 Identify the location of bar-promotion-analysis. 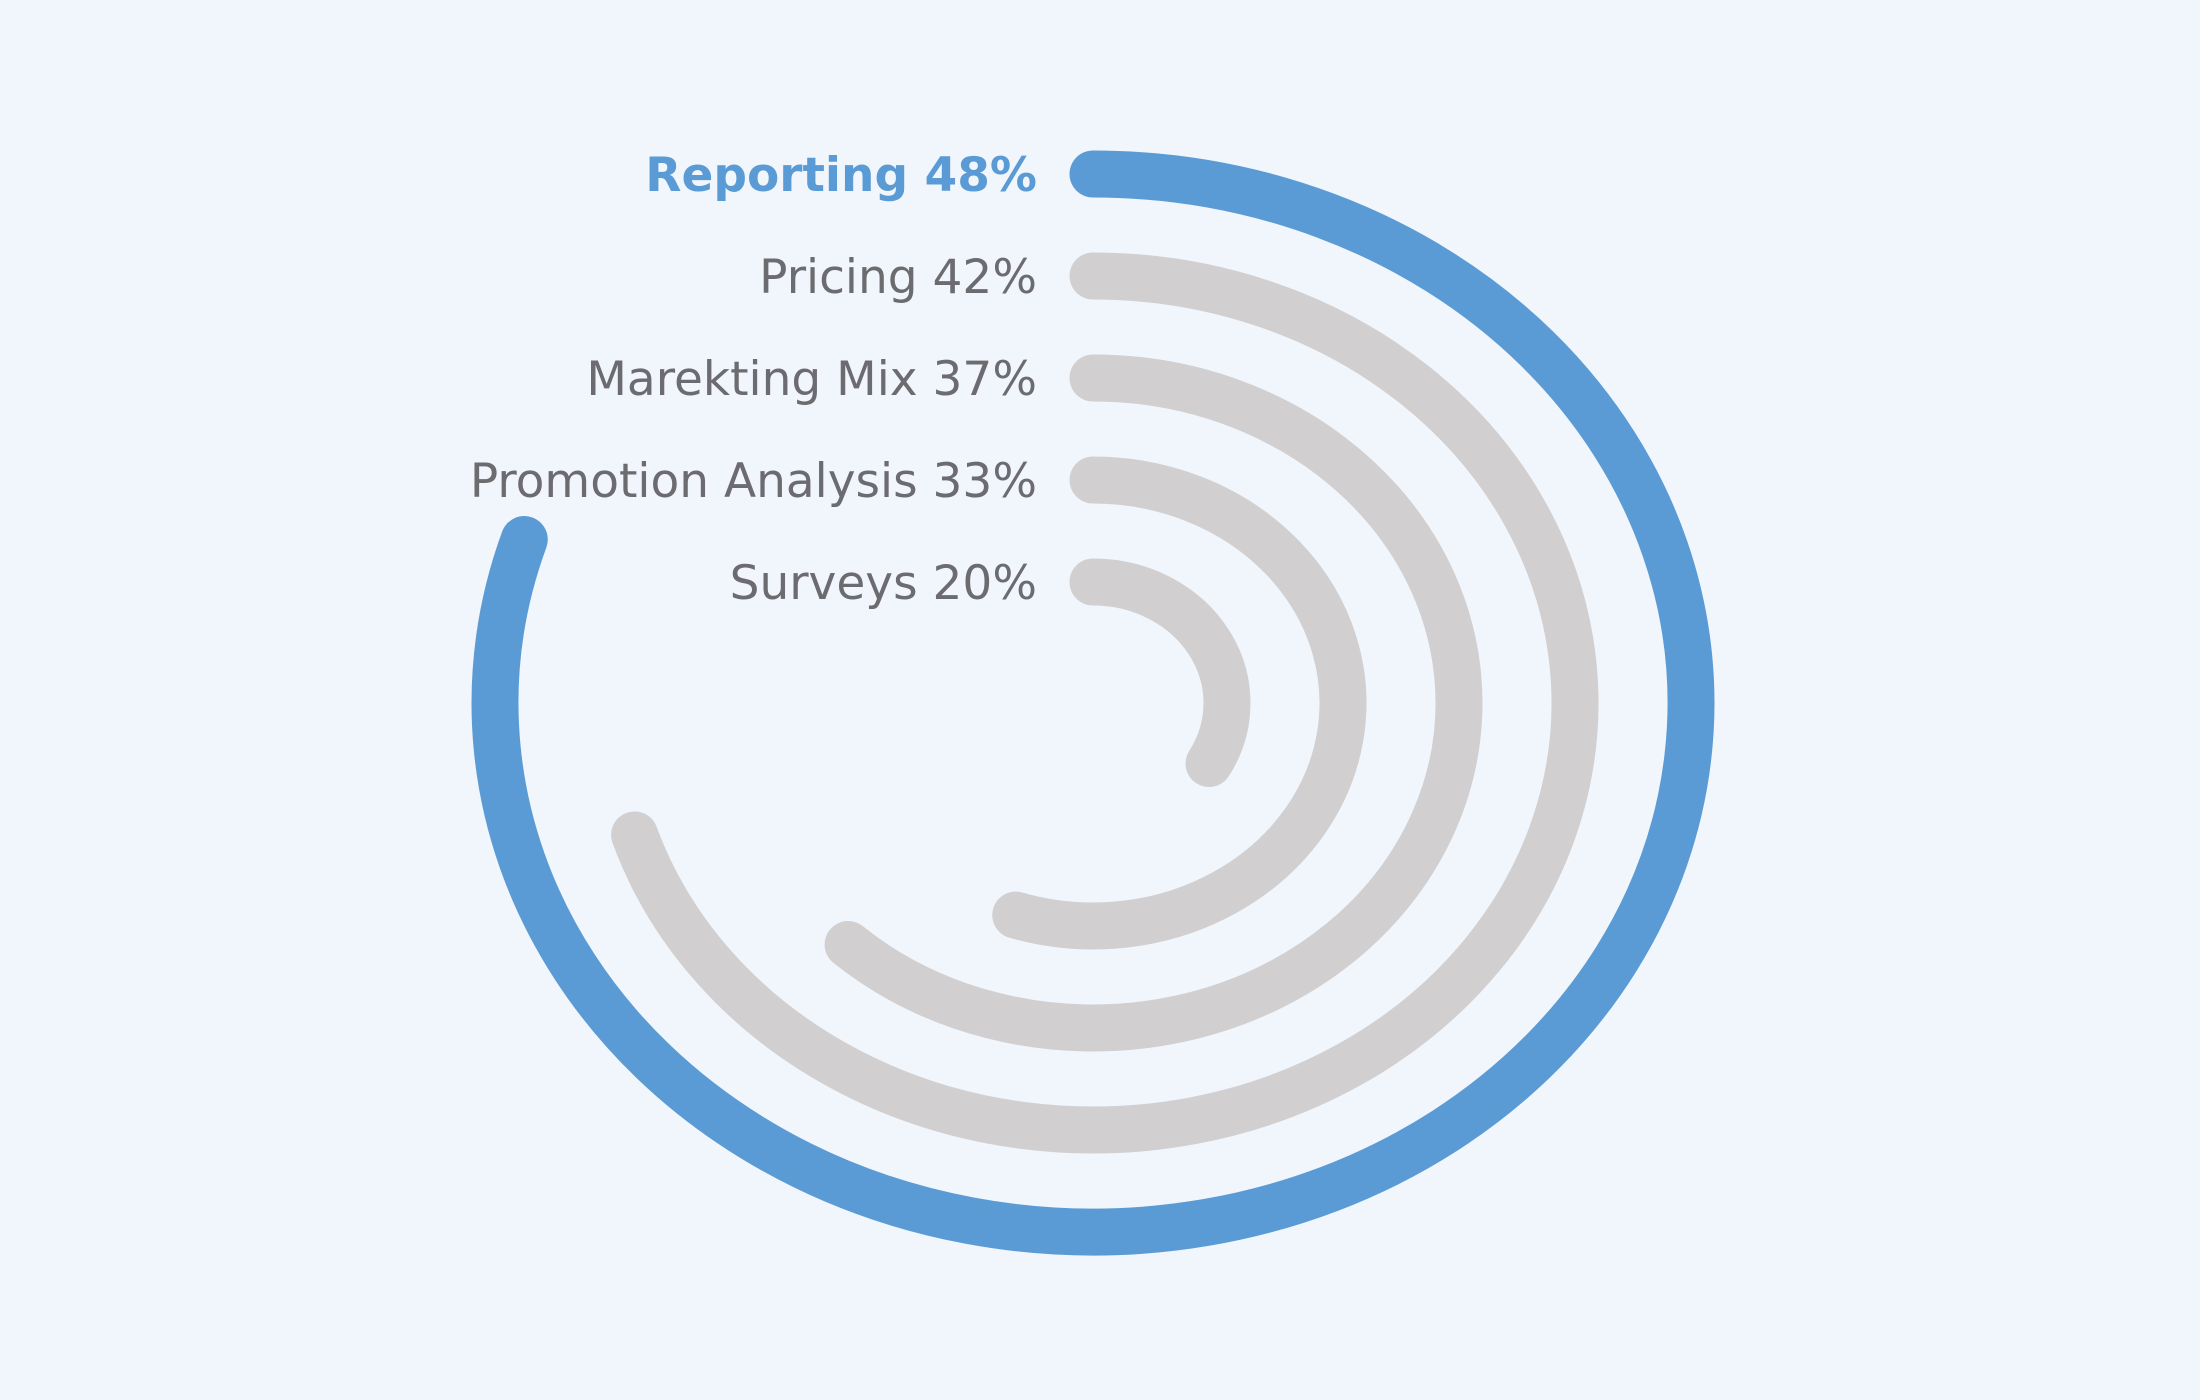
(1179, 703).